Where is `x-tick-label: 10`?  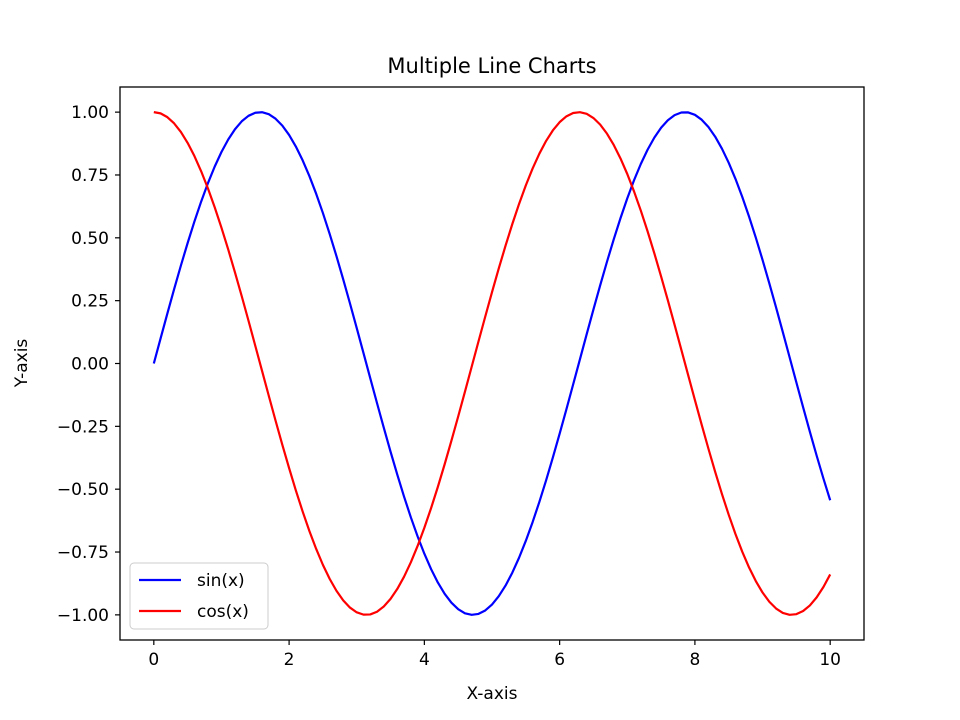
x-tick-label: 10 is located at coordinates (830, 660).